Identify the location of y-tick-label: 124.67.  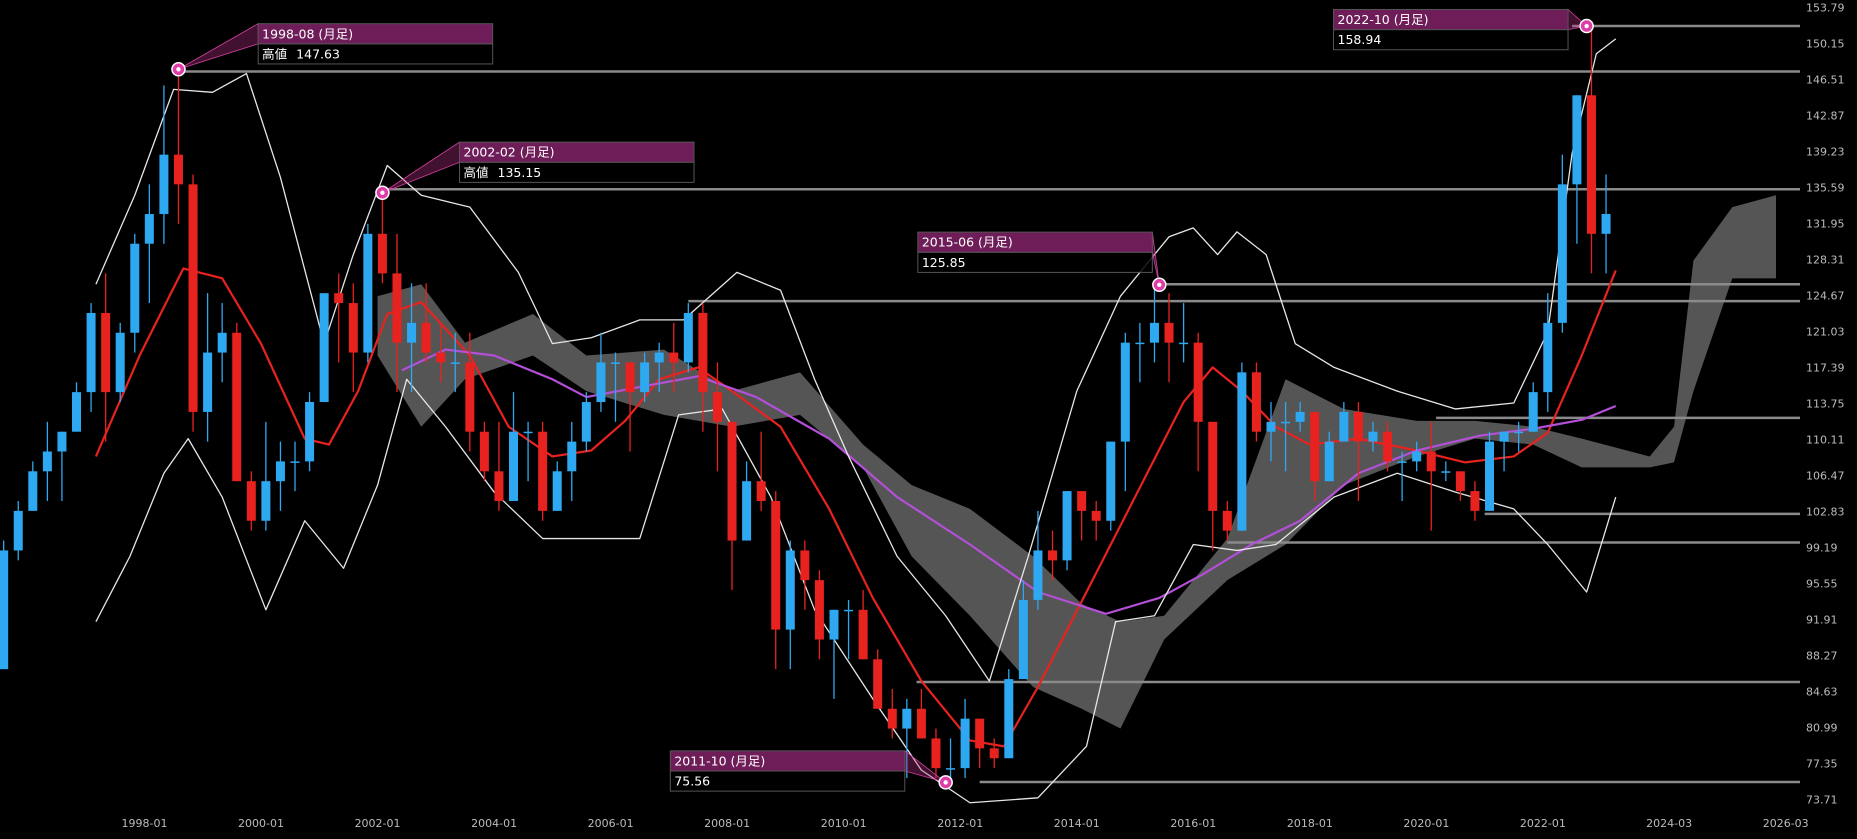
(1825, 295).